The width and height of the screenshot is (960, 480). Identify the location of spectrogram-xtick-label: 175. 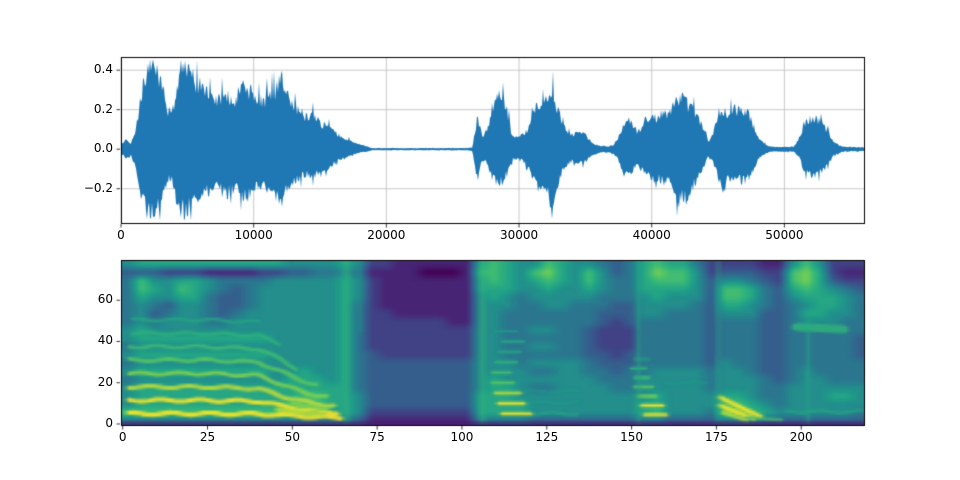
(716, 437).